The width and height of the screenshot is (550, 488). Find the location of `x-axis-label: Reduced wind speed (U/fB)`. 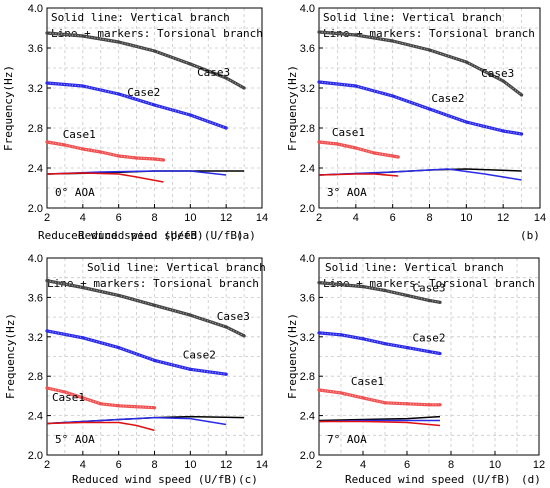

x-axis-label: Reduced wind speed (U/fB) is located at coordinates (161, 235).